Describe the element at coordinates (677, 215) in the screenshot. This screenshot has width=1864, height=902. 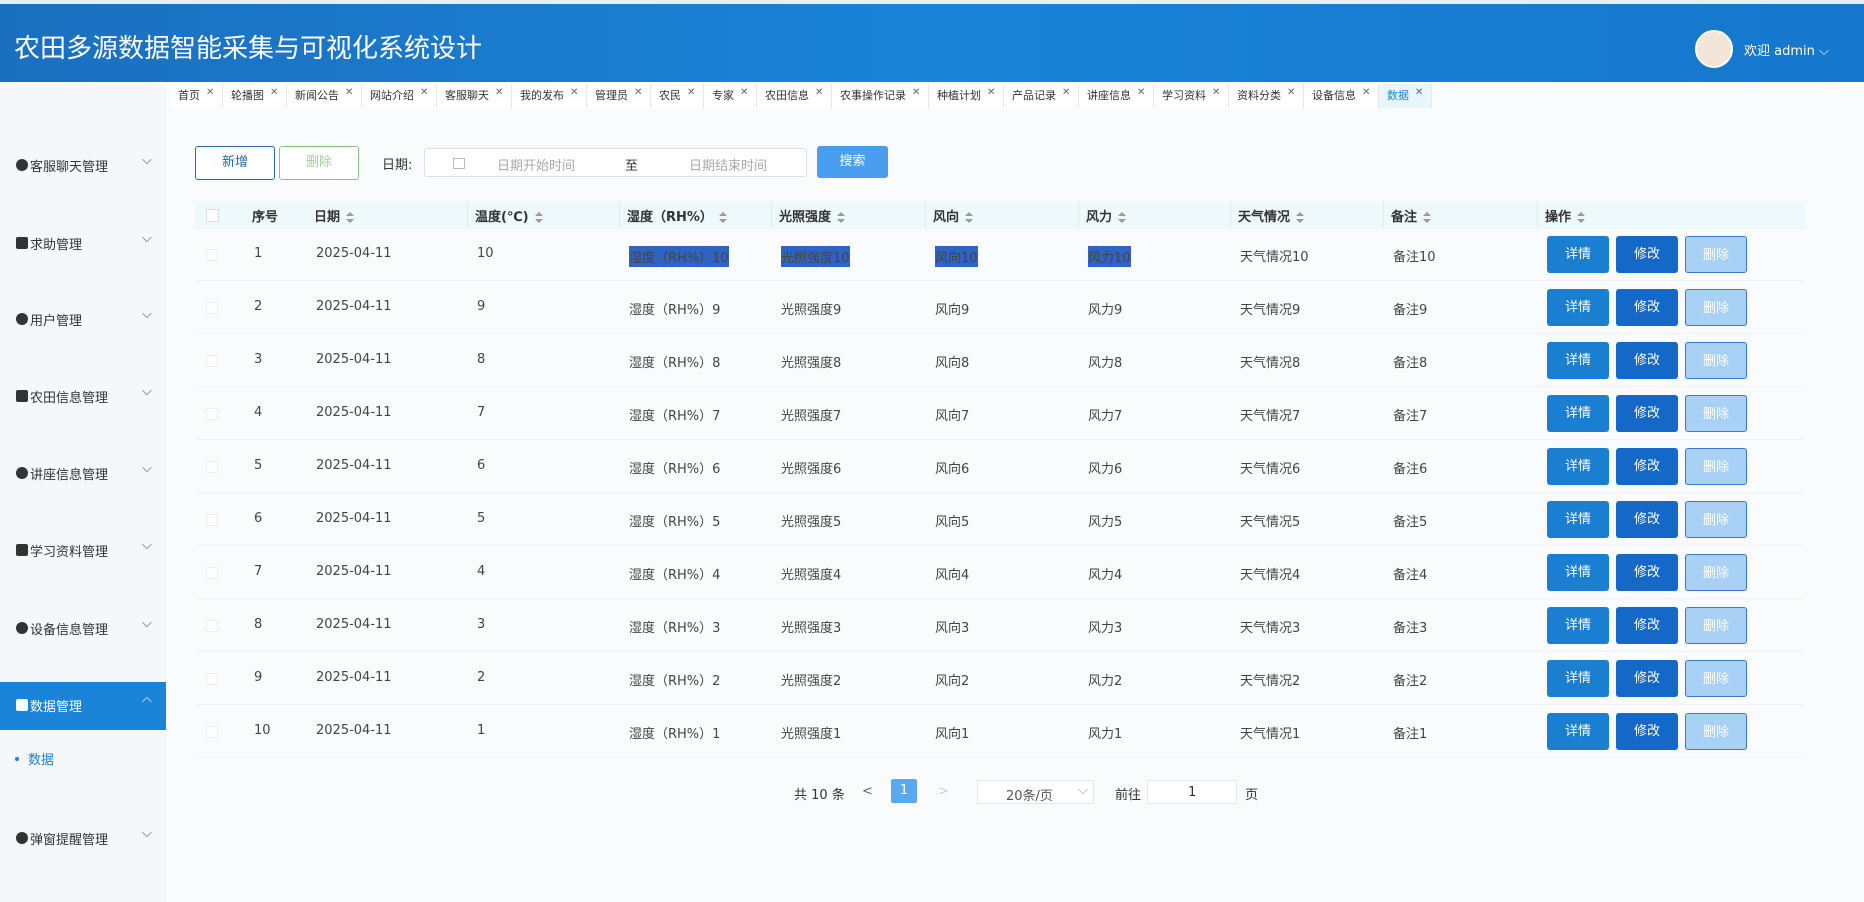
I see `column-header: 湿度（RH%）` at that location.